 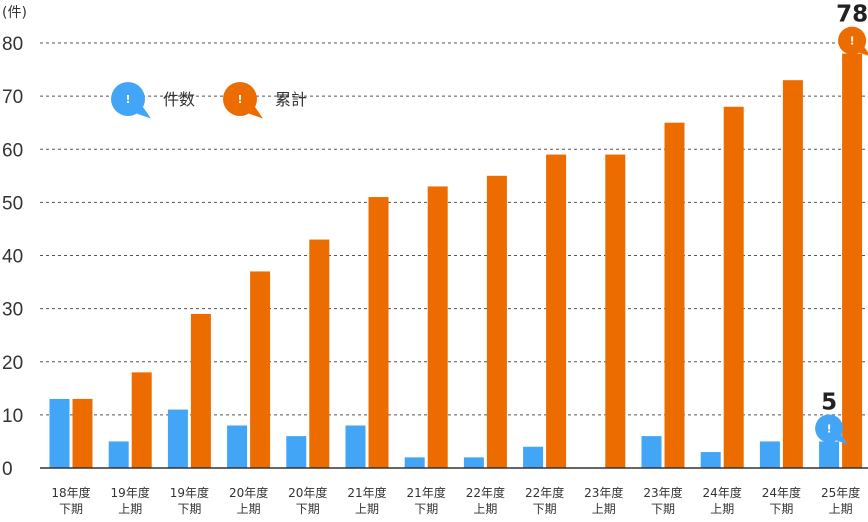 What do you see at coordinates (12, 203) in the screenshot?
I see `y-tick-label: 50` at bounding box center [12, 203].